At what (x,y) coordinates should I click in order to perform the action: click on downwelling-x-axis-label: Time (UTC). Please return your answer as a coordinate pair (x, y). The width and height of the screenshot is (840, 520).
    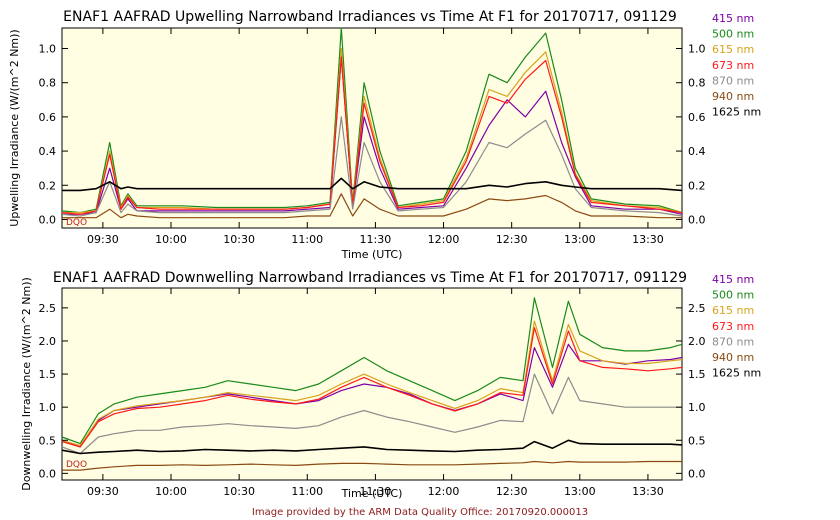
    Looking at the image, I should click on (372, 493).